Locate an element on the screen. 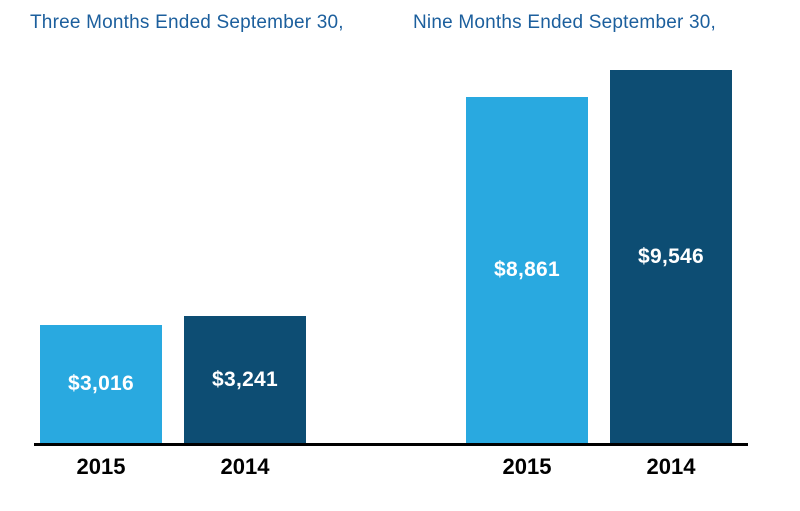 This screenshot has width=800, height=511. bar-value-label: $3,016 is located at coordinates (101, 383).